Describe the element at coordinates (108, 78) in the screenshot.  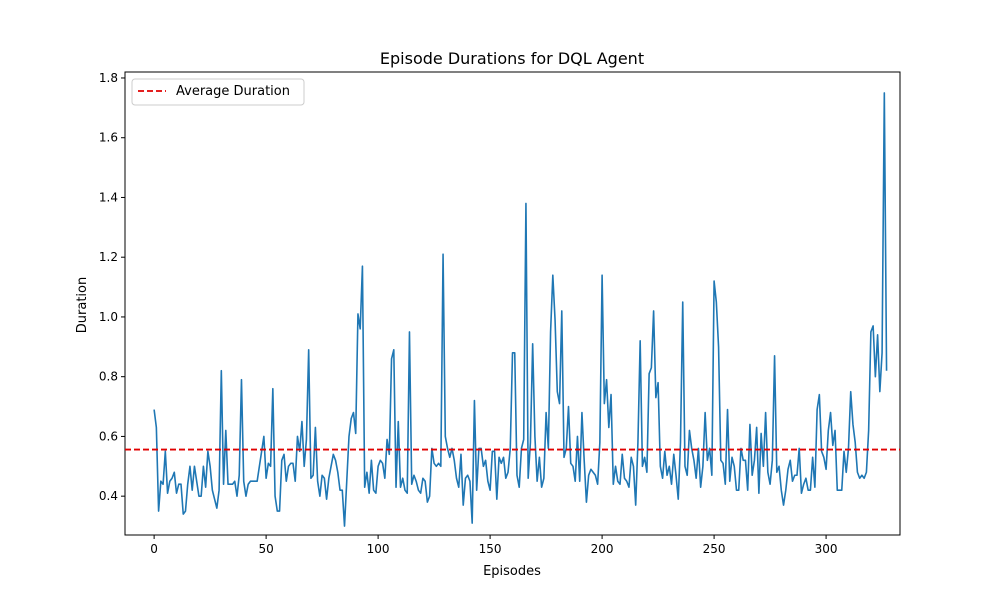
I see `y-tick-label: 1.8` at that location.